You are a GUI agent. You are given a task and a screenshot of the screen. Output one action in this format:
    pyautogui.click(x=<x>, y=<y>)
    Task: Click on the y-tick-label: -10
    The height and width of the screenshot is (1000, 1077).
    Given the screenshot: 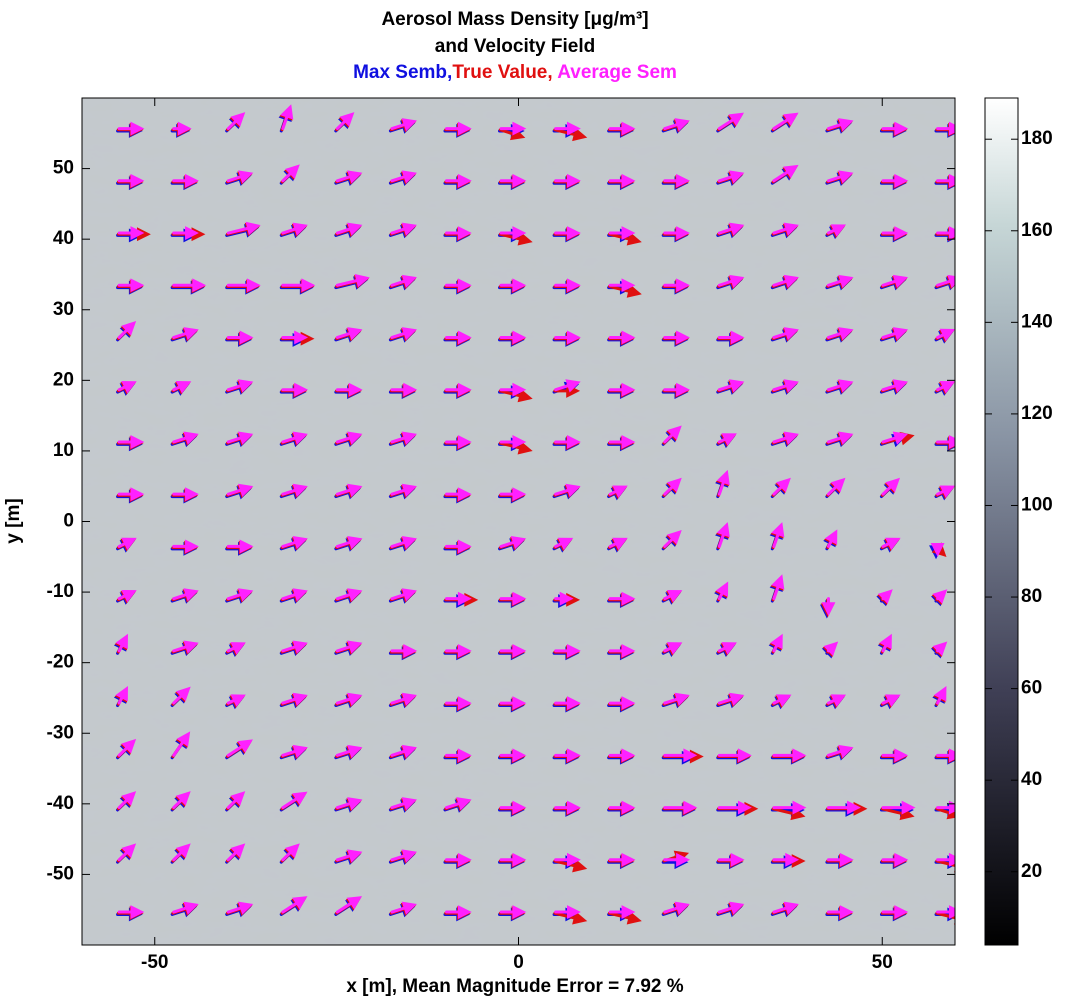 What is the action you would take?
    pyautogui.click(x=60, y=591)
    